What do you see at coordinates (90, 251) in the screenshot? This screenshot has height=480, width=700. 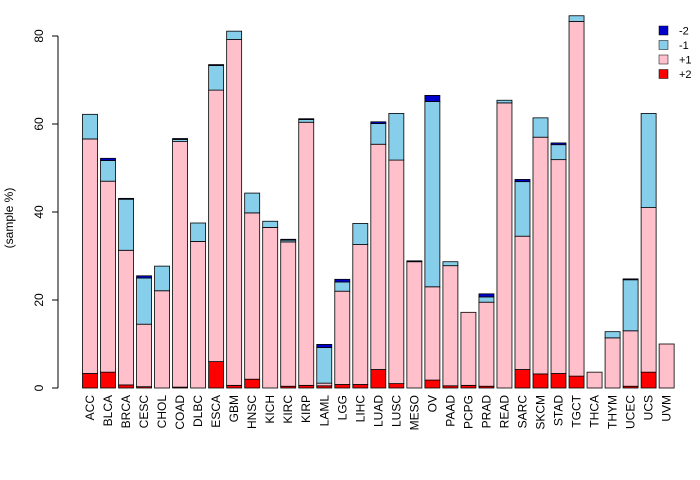 I see `bar-stack-acc` at bounding box center [90, 251].